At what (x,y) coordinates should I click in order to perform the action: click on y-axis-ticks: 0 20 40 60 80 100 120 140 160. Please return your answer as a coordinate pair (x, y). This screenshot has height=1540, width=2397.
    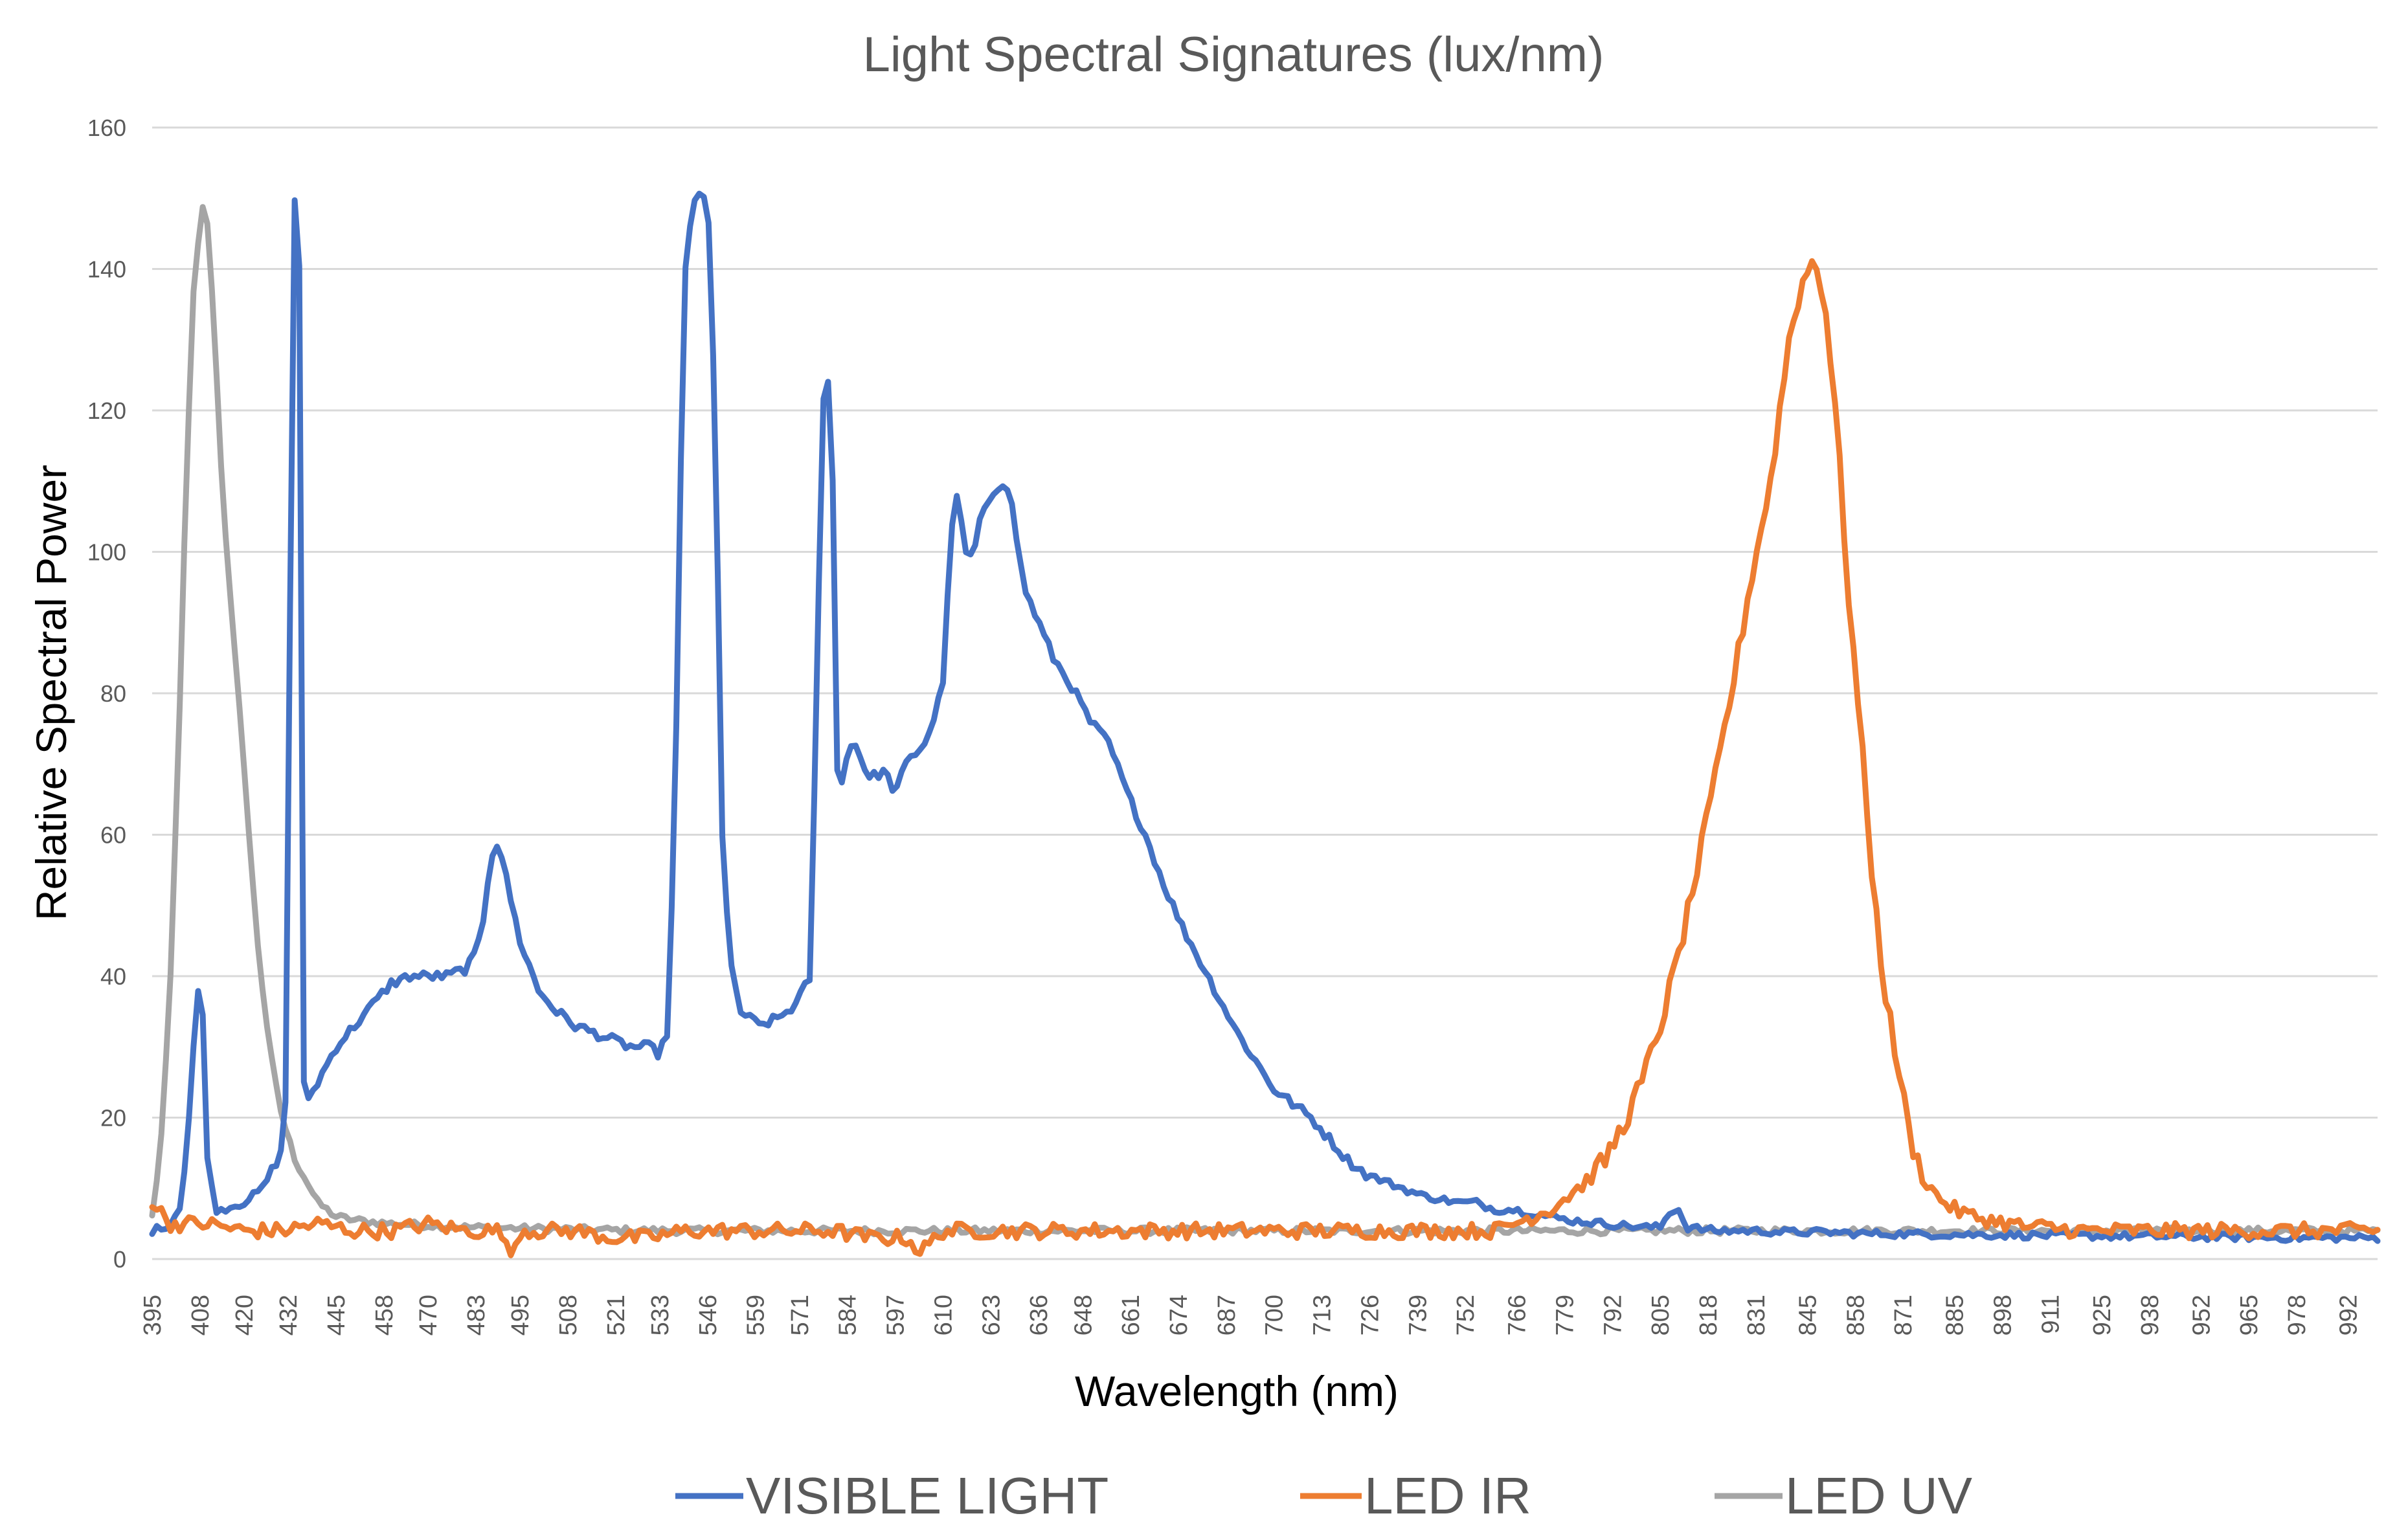
    Looking at the image, I should click on (106, 694).